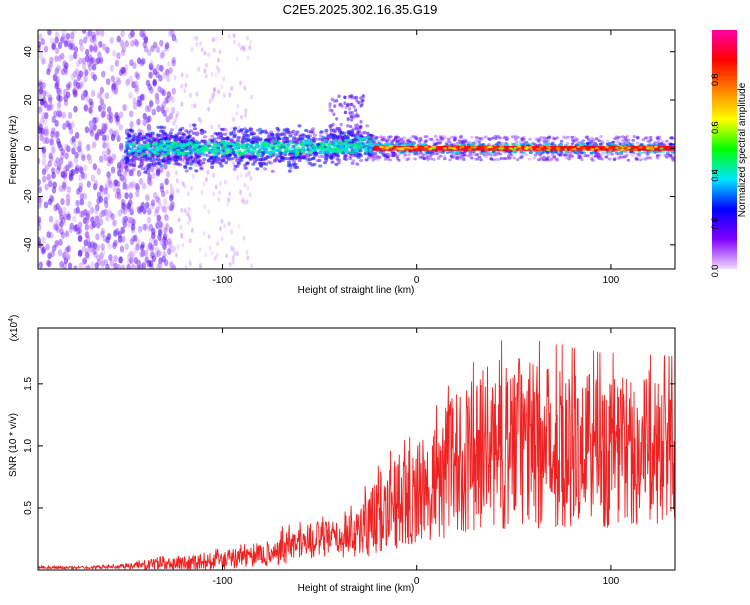 Image resolution: width=750 pixels, height=605 pixels. Describe the element at coordinates (13, 445) in the screenshot. I see `snr-y-label: SNR (10 * v/v)` at that location.